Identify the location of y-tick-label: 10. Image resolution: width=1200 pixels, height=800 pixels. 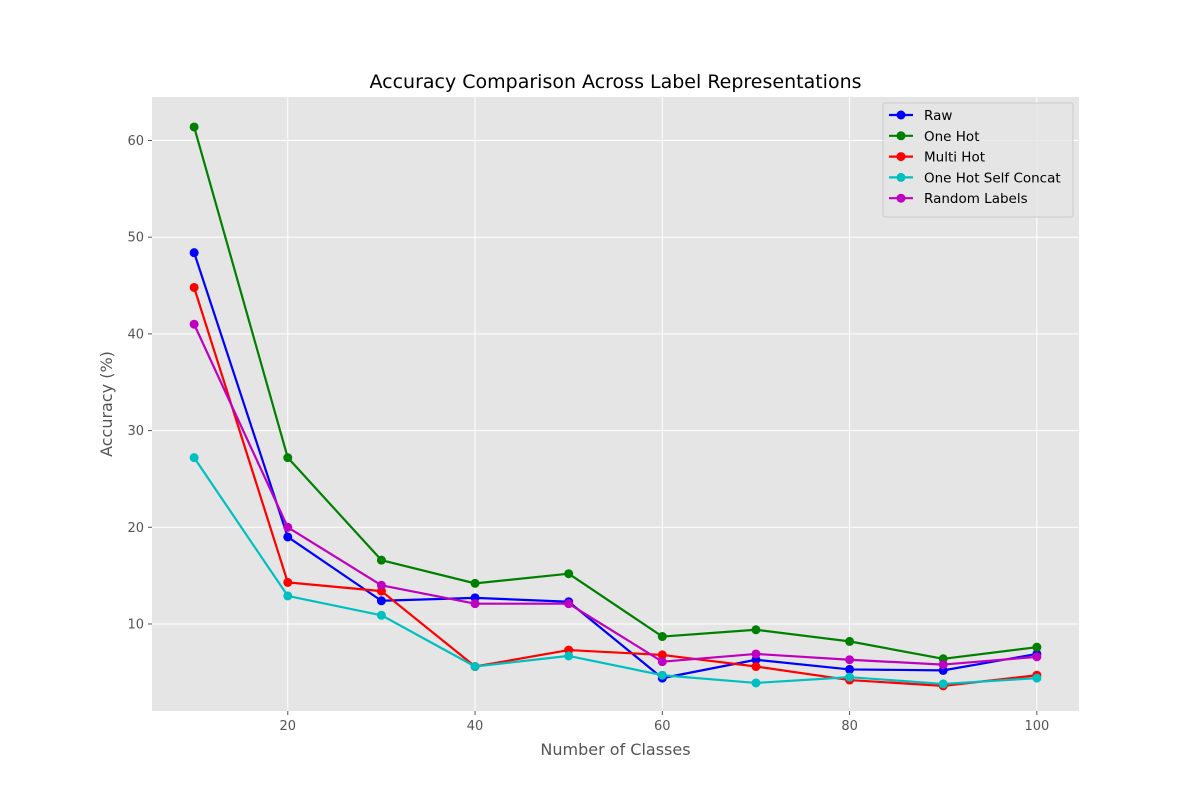
(135, 624).